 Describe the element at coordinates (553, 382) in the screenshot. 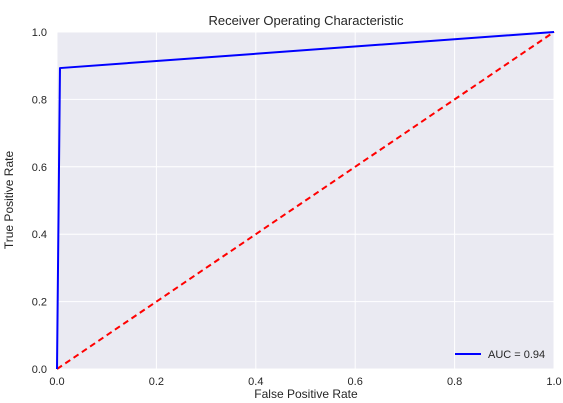

I see `x-tick-label: 1.0` at that location.